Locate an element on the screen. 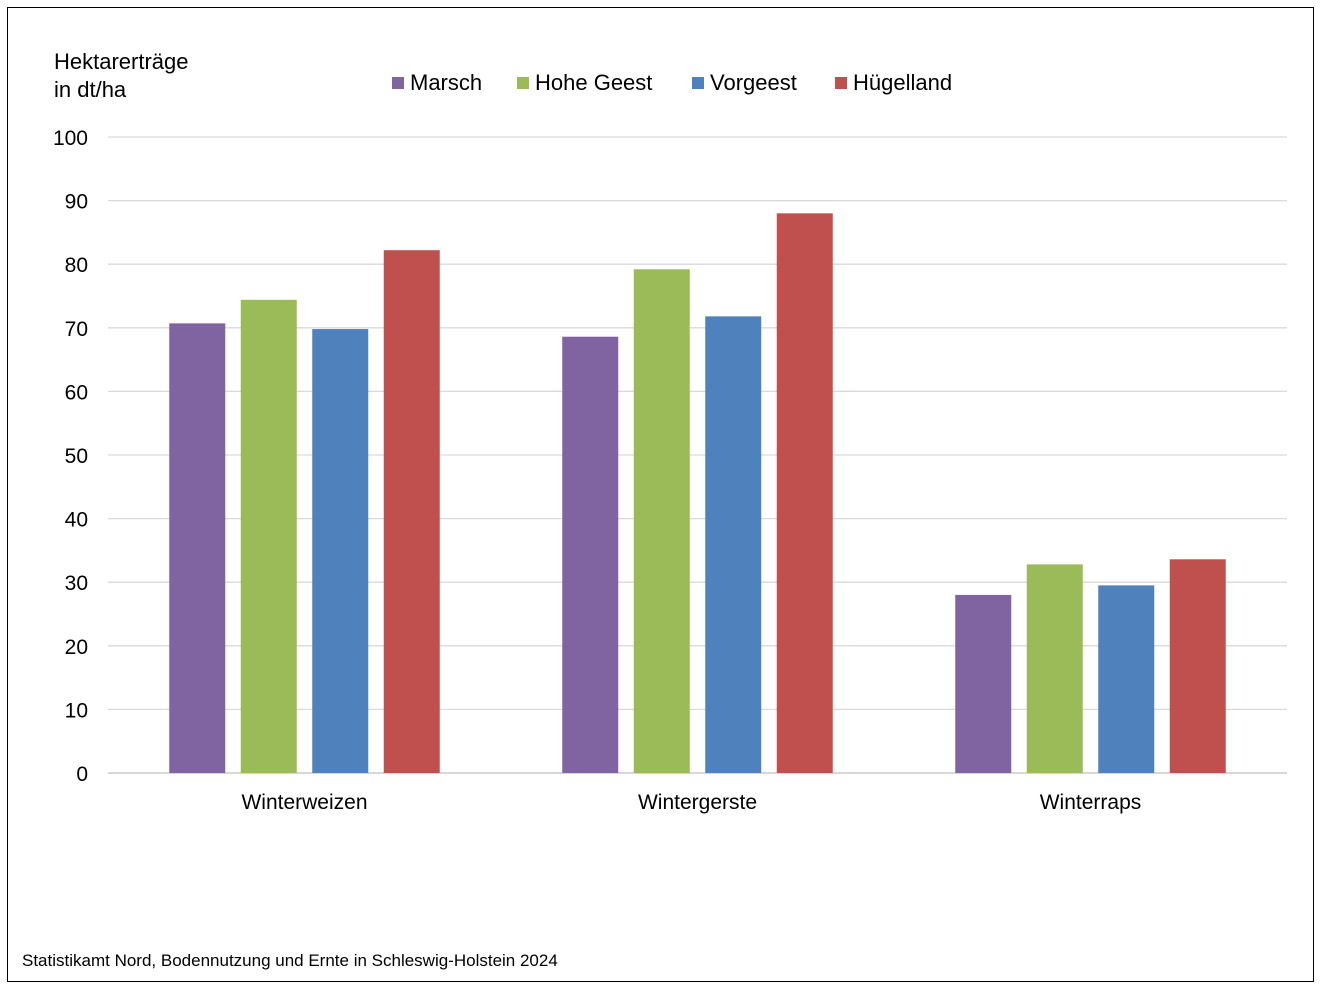 This screenshot has width=1322, height=984. legend-item-huegelland: Hügelland is located at coordinates (893, 83).